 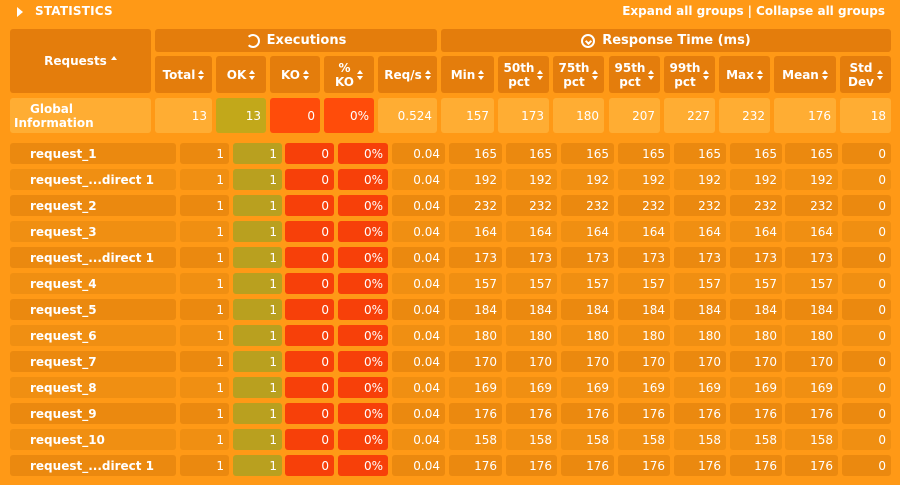 I want to click on column-header-text: 99th, so click(x=685, y=67).